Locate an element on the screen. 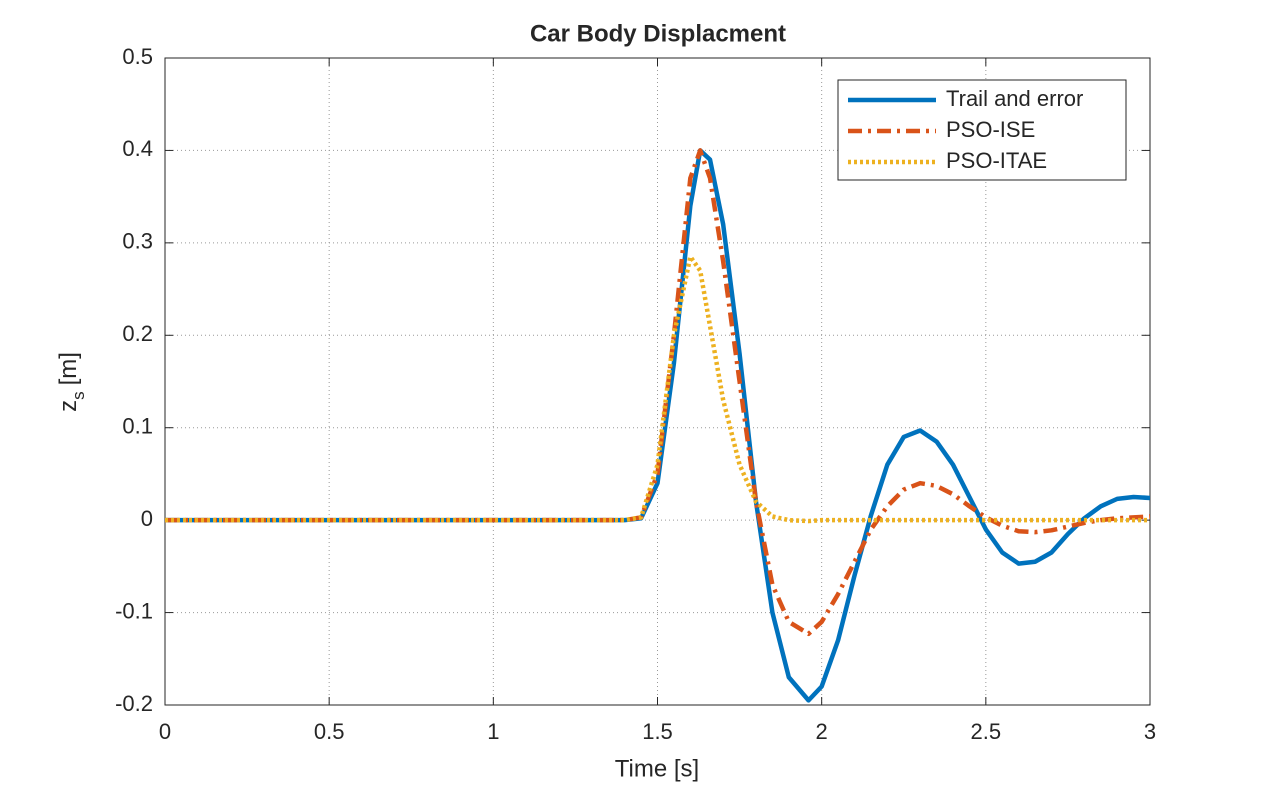  y-label-base: z is located at coordinates (68, 406).